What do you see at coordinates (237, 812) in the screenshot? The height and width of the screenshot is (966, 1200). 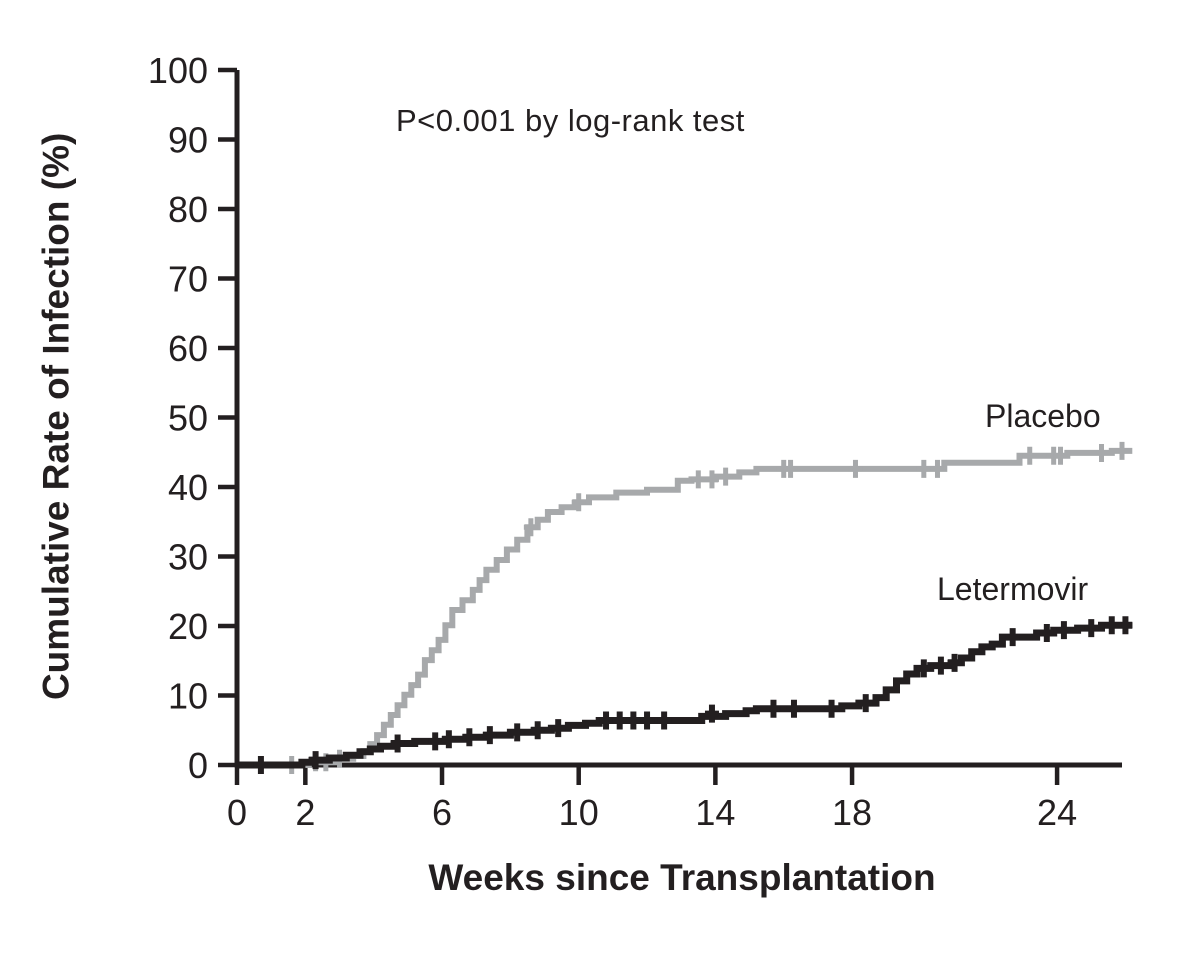 I see `x-tick-label: 0` at bounding box center [237, 812].